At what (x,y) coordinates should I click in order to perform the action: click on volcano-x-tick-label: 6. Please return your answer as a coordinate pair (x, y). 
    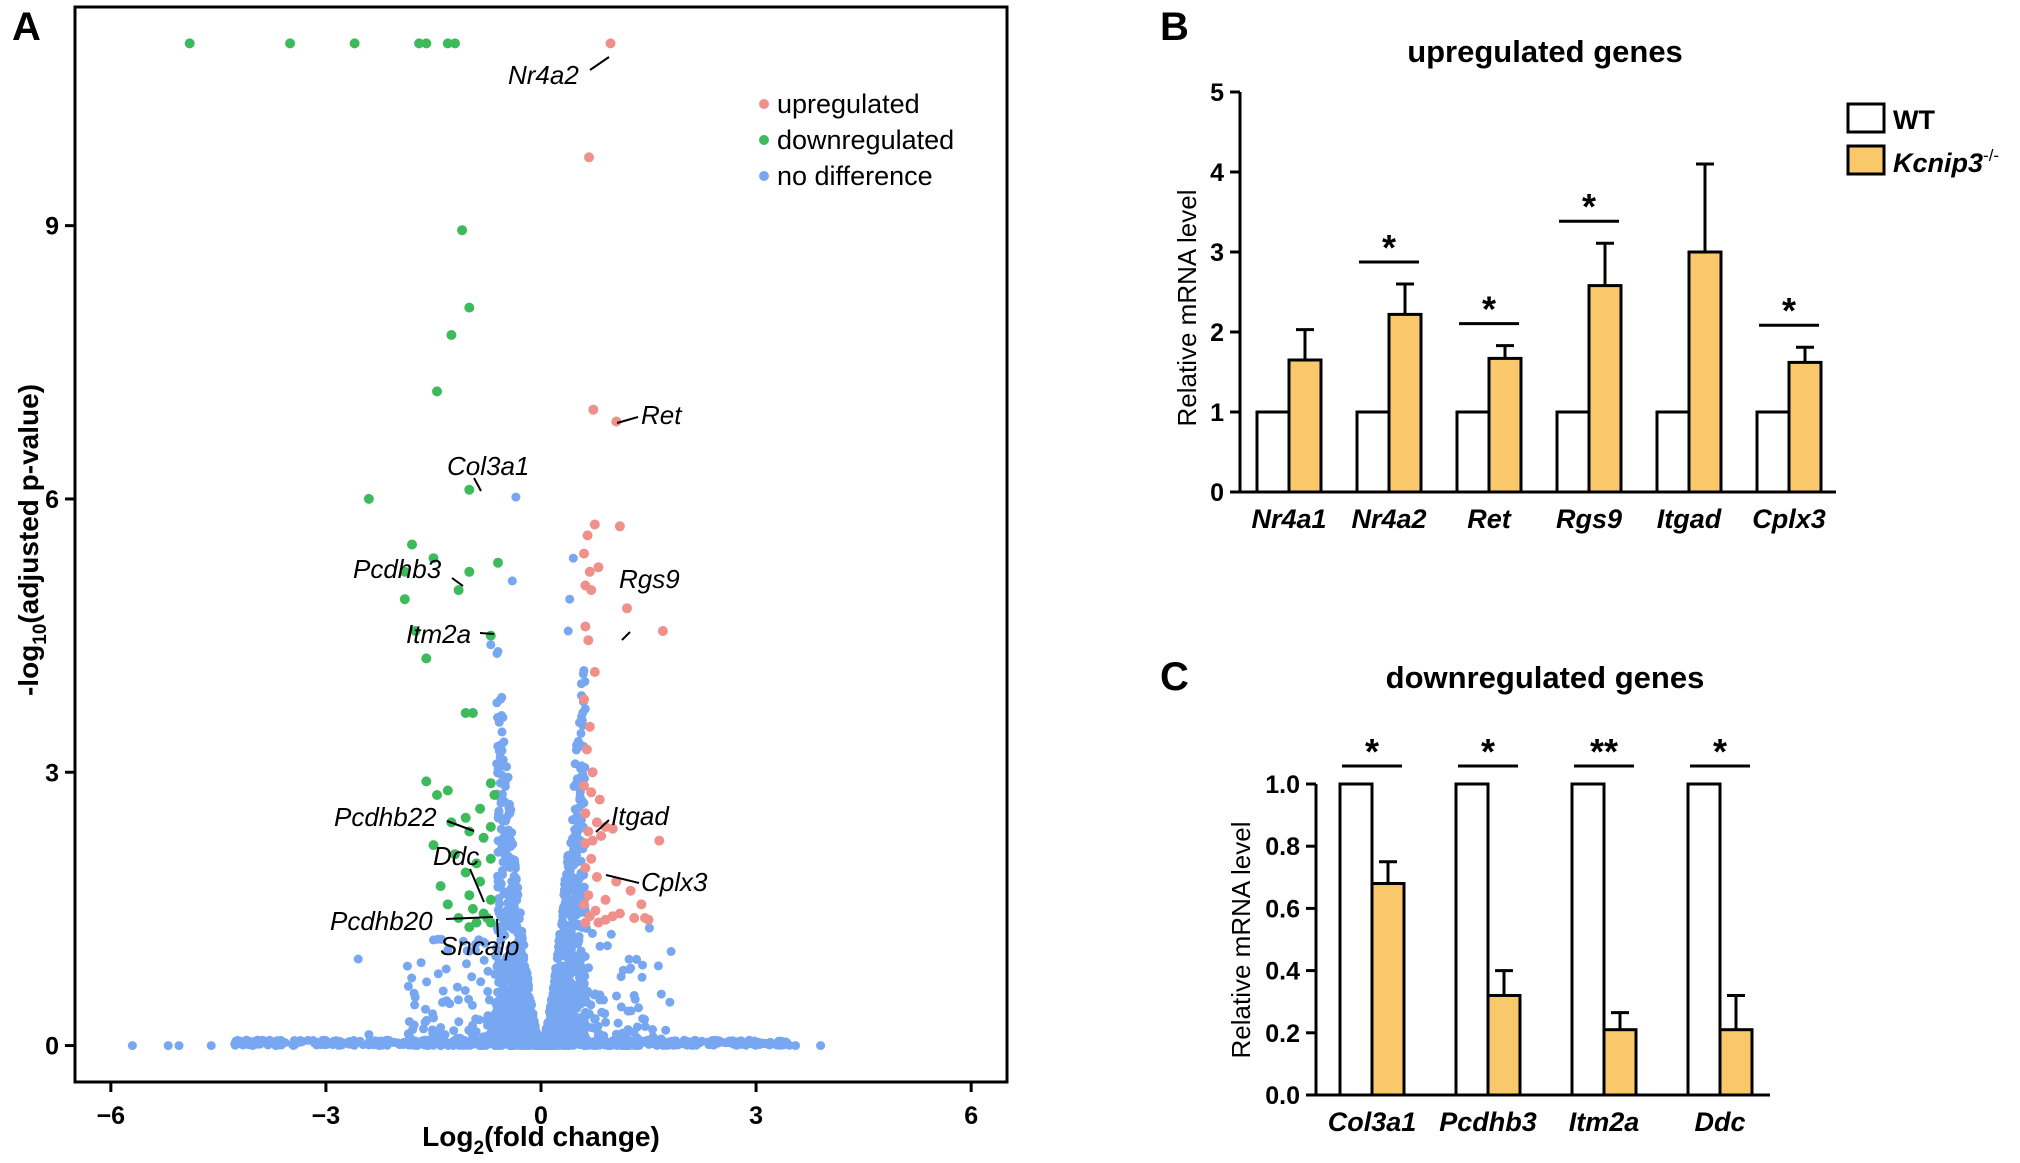
    Looking at the image, I should click on (971, 1116).